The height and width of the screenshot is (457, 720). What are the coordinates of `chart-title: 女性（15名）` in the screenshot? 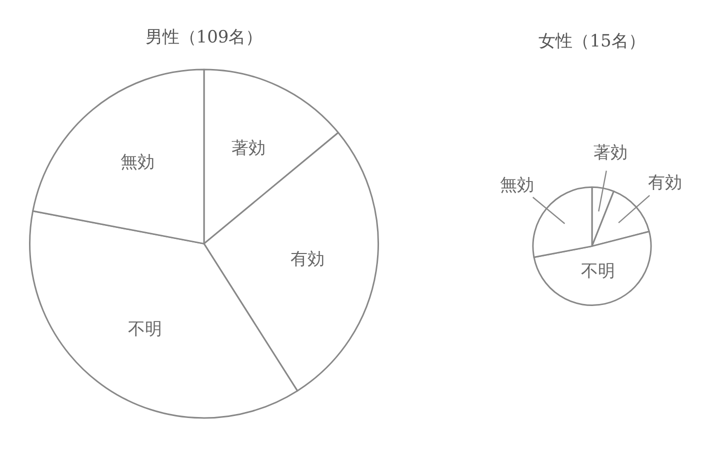 It's located at (592, 42).